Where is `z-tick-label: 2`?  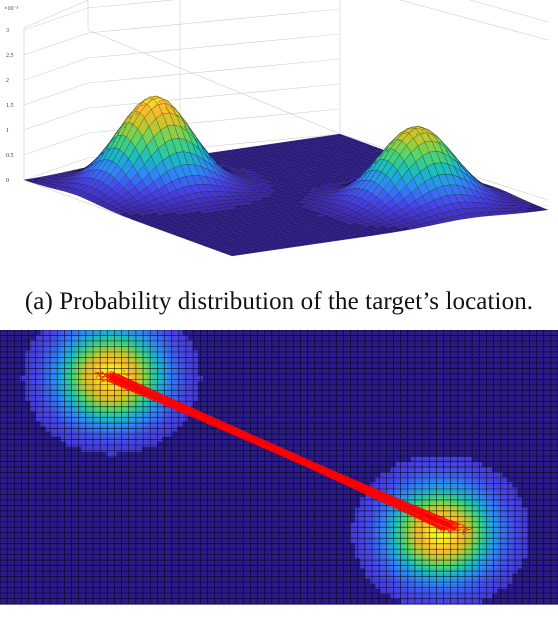
z-tick-label: 2 is located at coordinates (7, 81).